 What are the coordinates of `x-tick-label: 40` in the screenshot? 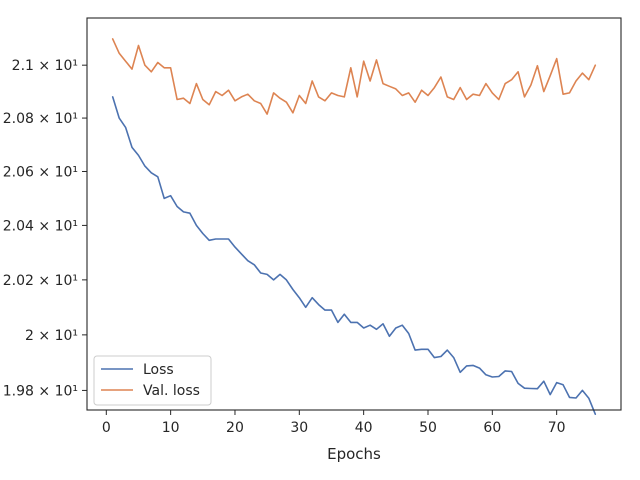 It's located at (364, 428).